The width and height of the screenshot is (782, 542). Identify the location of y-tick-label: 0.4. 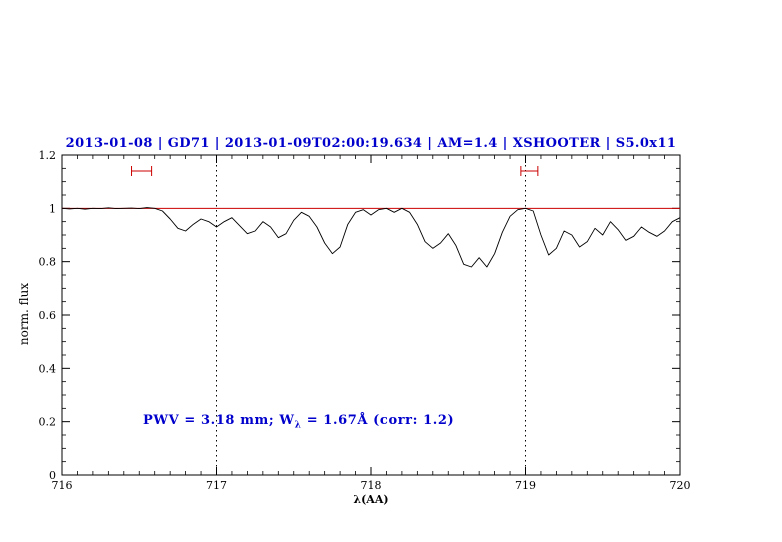
(48, 368).